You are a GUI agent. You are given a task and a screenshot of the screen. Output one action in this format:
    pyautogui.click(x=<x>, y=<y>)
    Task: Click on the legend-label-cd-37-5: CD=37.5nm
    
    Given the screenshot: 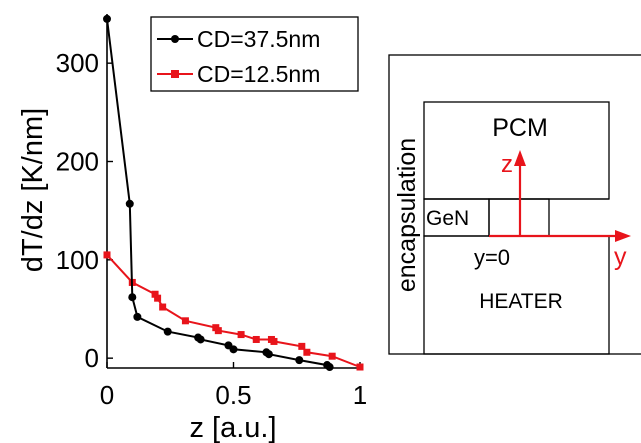 What is the action you would take?
    pyautogui.click(x=258, y=39)
    